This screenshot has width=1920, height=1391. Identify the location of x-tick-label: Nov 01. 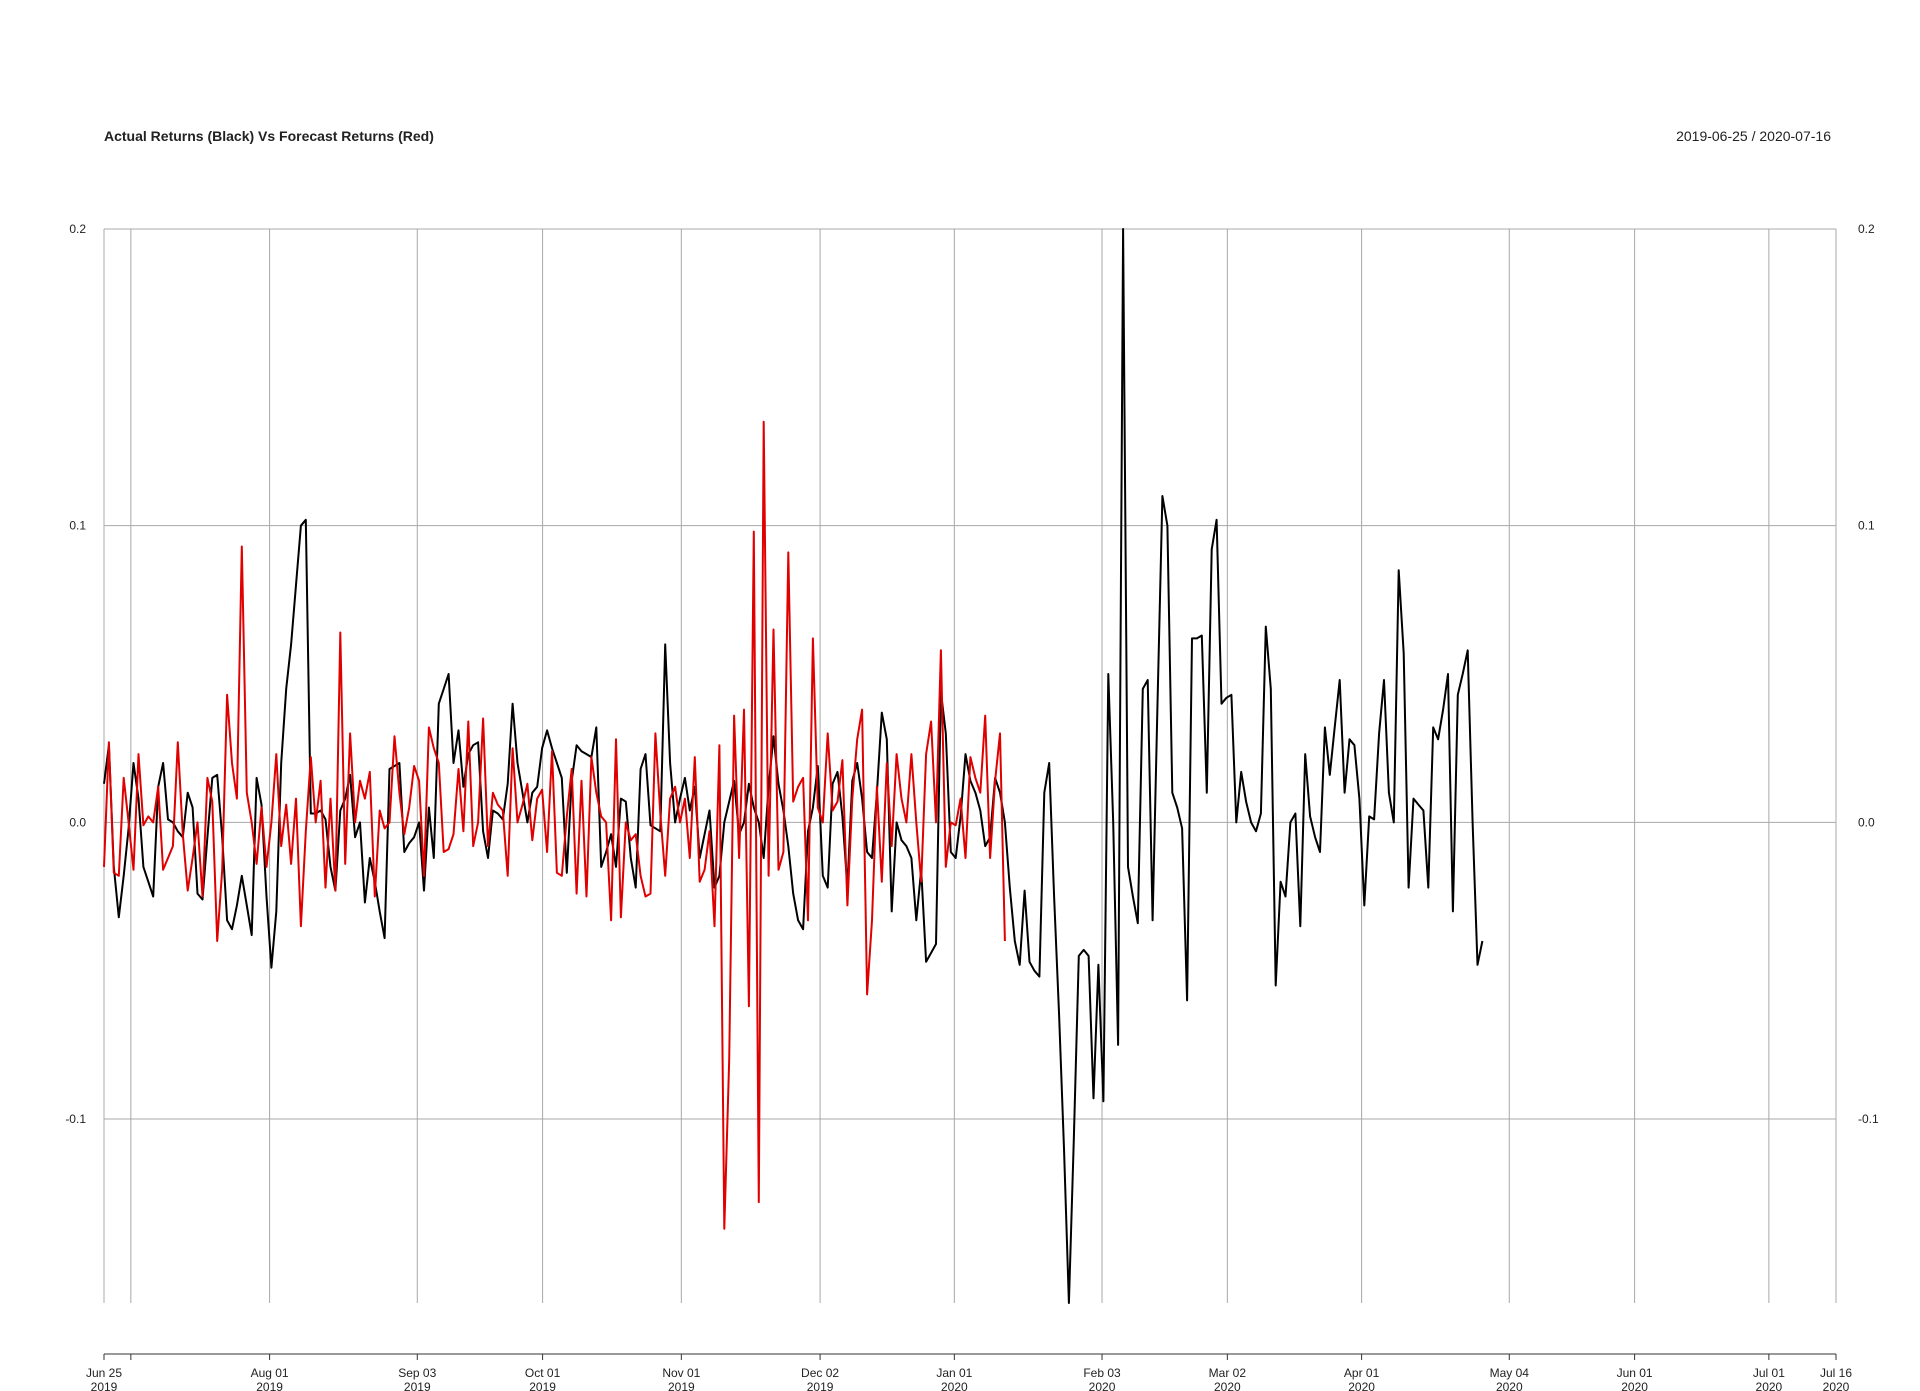
(681, 1373).